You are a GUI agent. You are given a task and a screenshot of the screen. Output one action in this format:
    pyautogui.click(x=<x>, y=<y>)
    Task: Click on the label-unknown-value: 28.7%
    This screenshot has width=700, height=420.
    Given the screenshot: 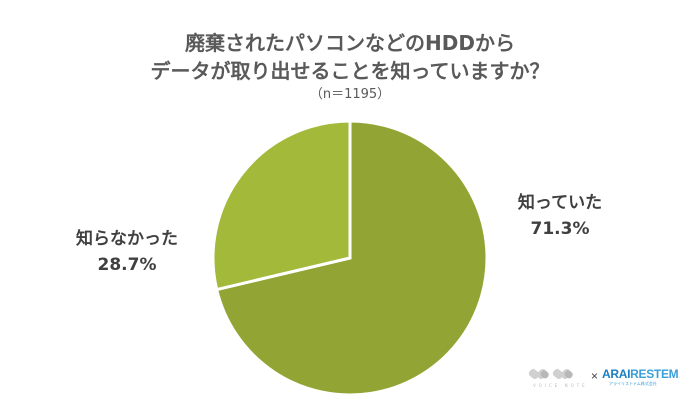 What is the action you would take?
    pyautogui.click(x=127, y=265)
    